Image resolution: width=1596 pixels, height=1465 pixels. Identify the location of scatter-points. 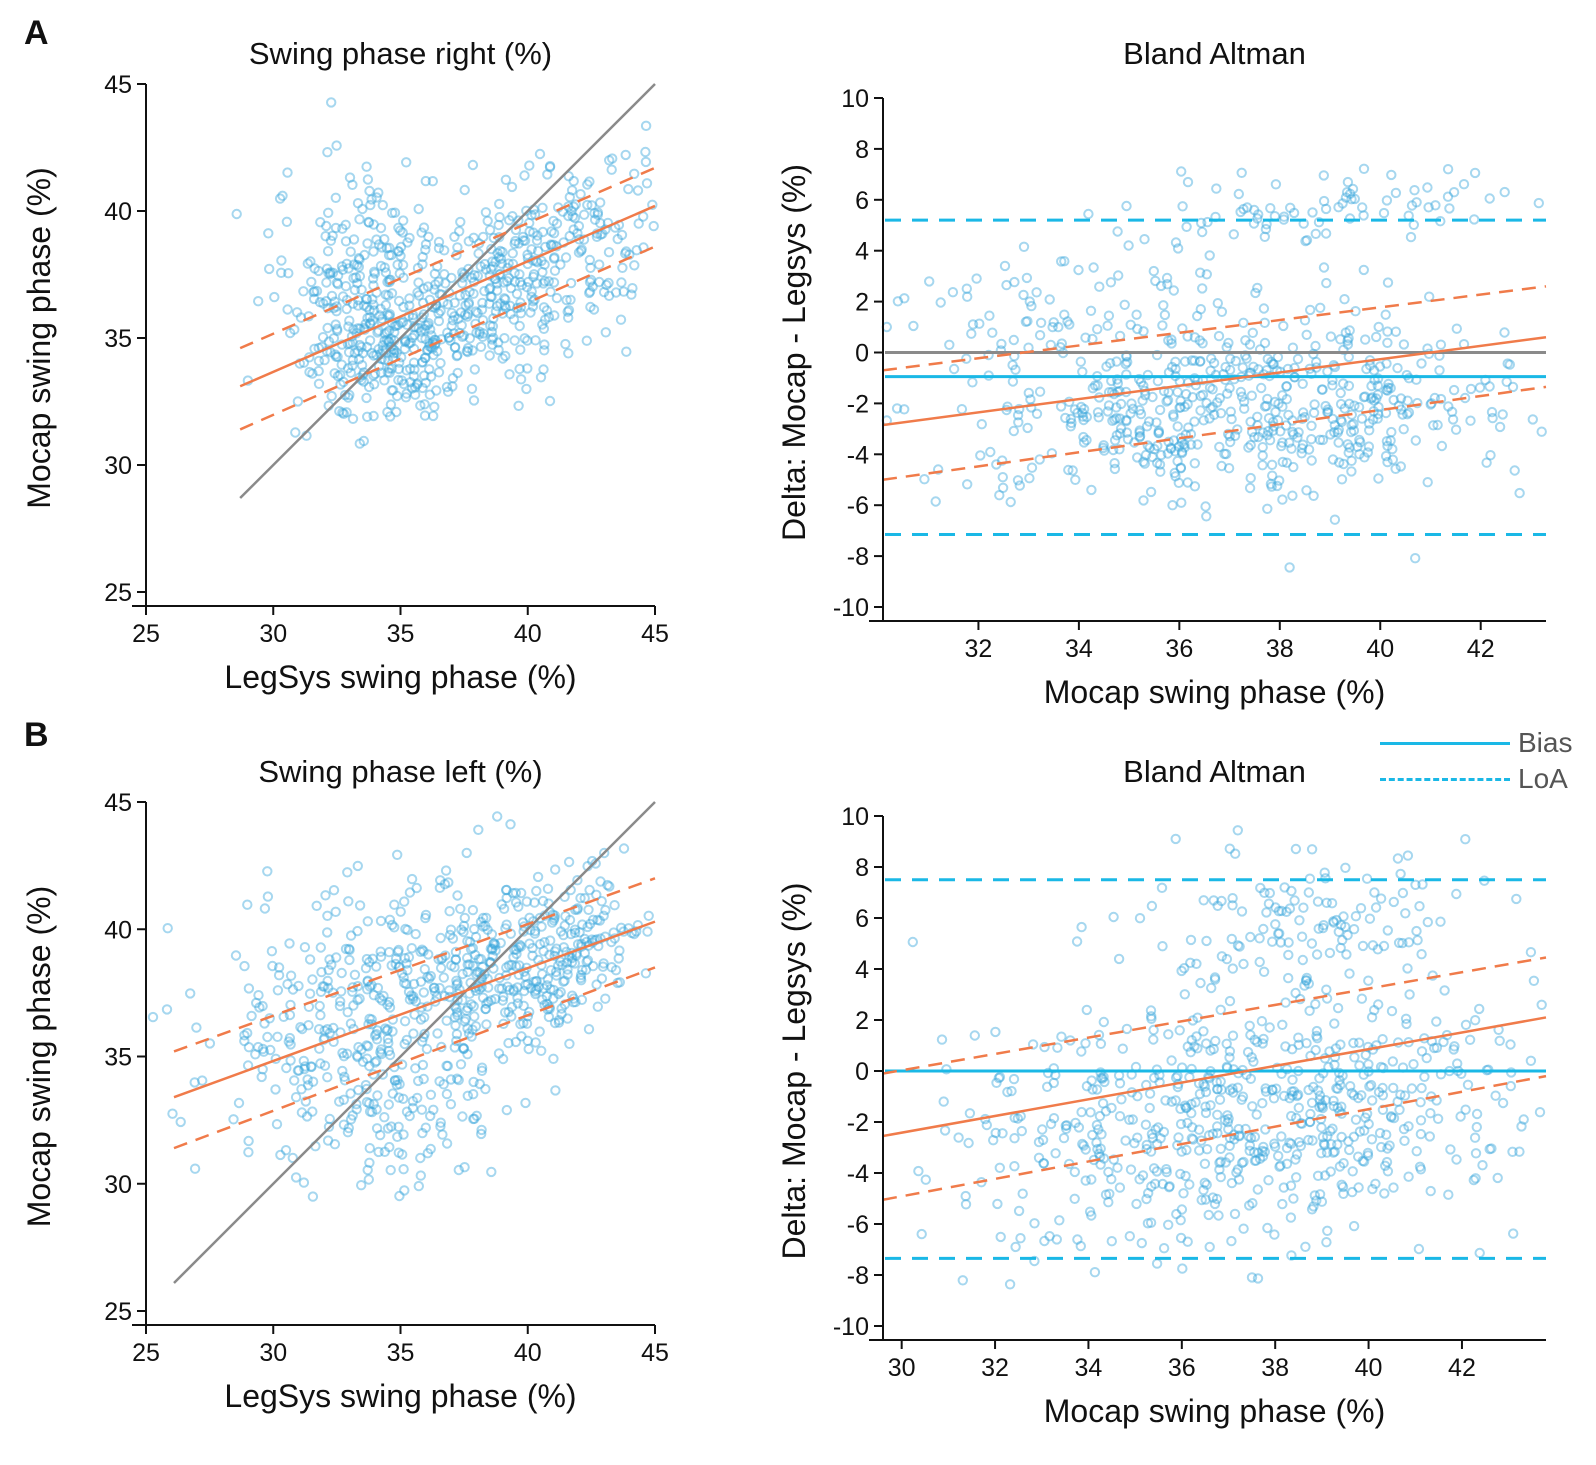
(1227, 1057).